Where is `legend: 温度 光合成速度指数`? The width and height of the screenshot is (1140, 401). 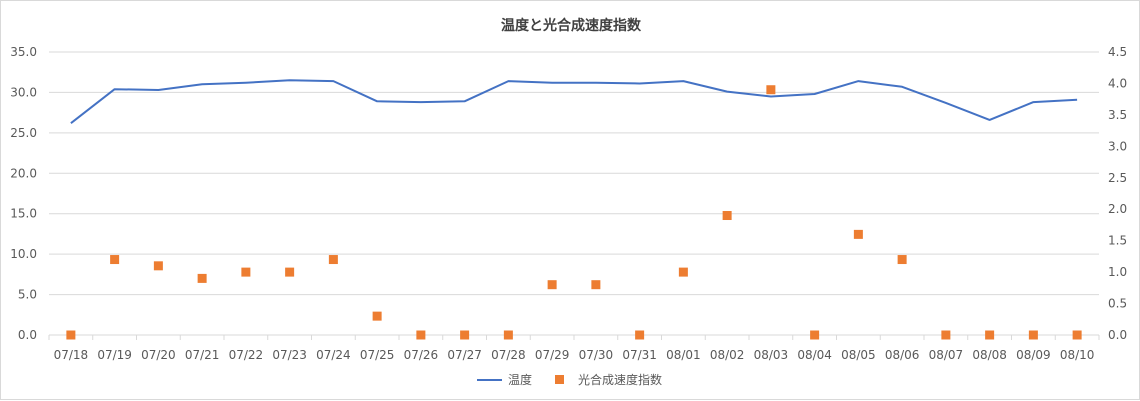 legend: 温度 光合成速度指数 is located at coordinates (569, 379).